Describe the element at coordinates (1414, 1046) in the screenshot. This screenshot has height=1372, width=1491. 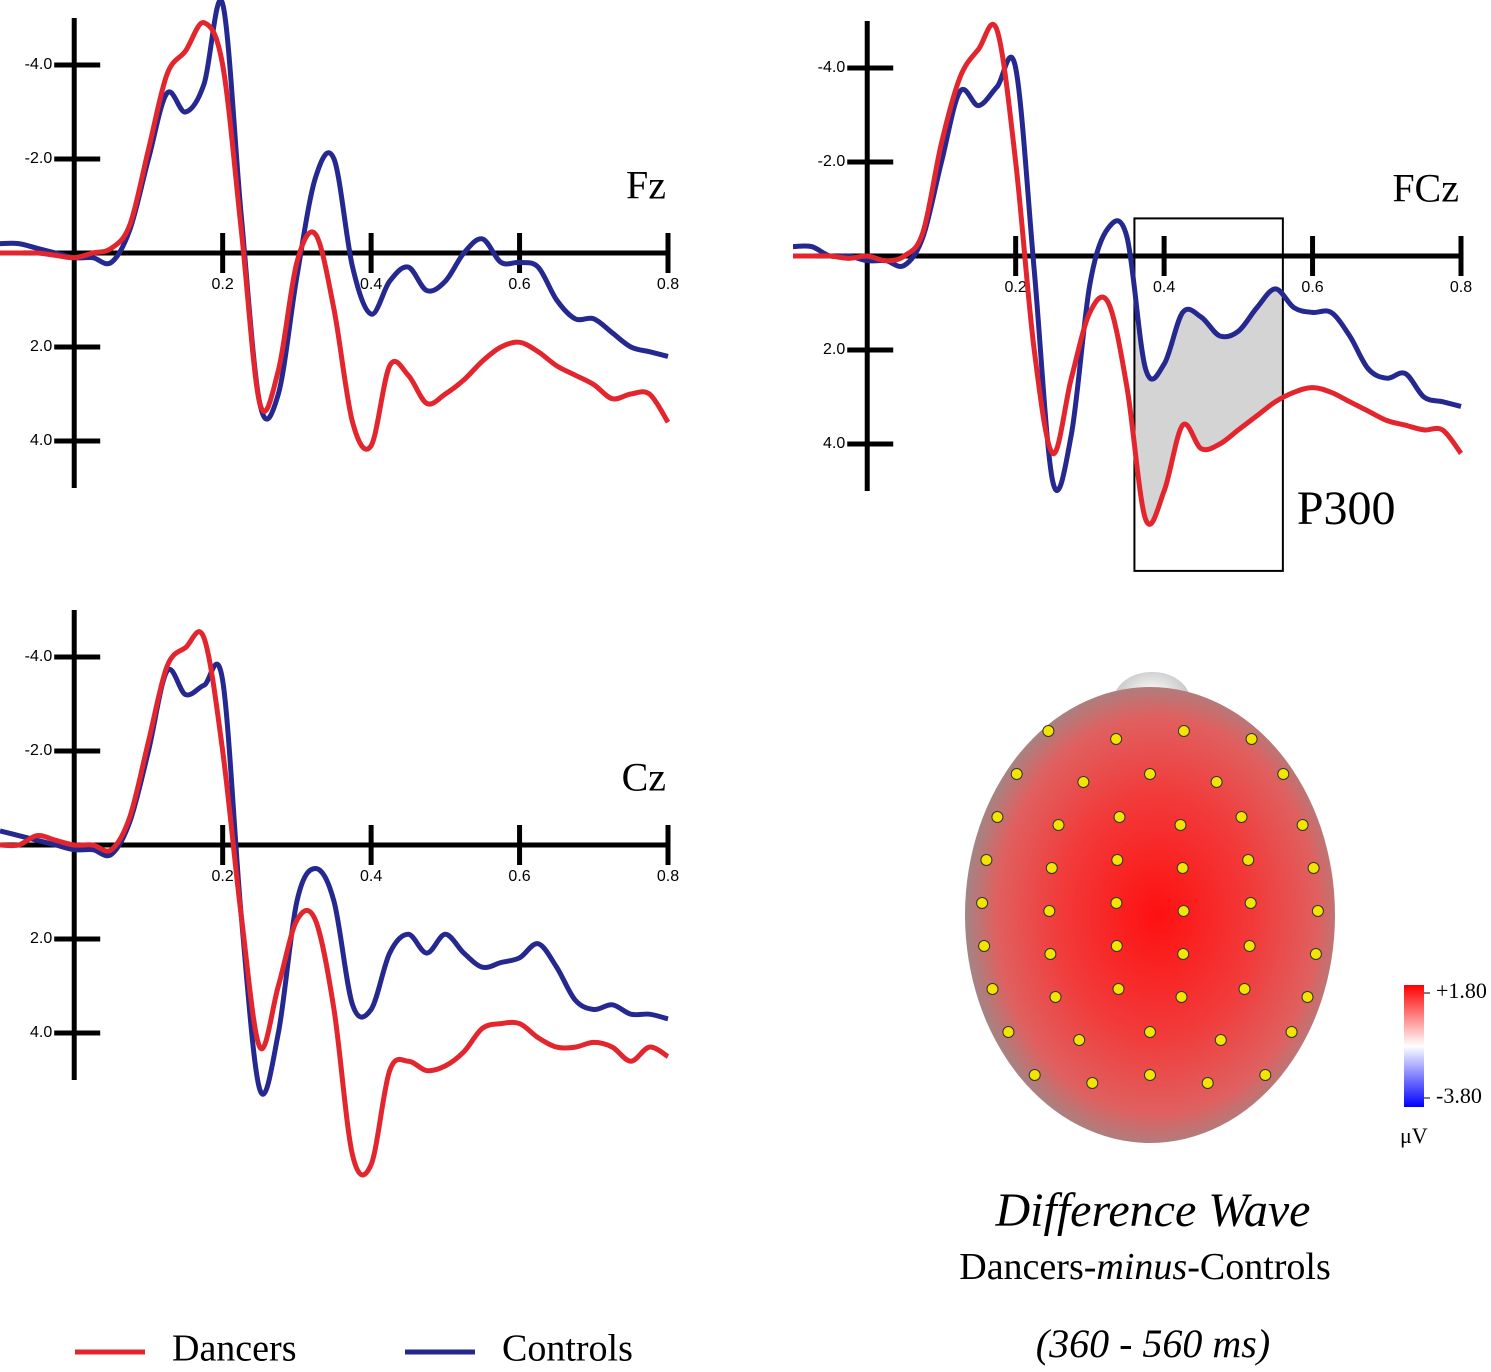
I see `colorbar` at that location.